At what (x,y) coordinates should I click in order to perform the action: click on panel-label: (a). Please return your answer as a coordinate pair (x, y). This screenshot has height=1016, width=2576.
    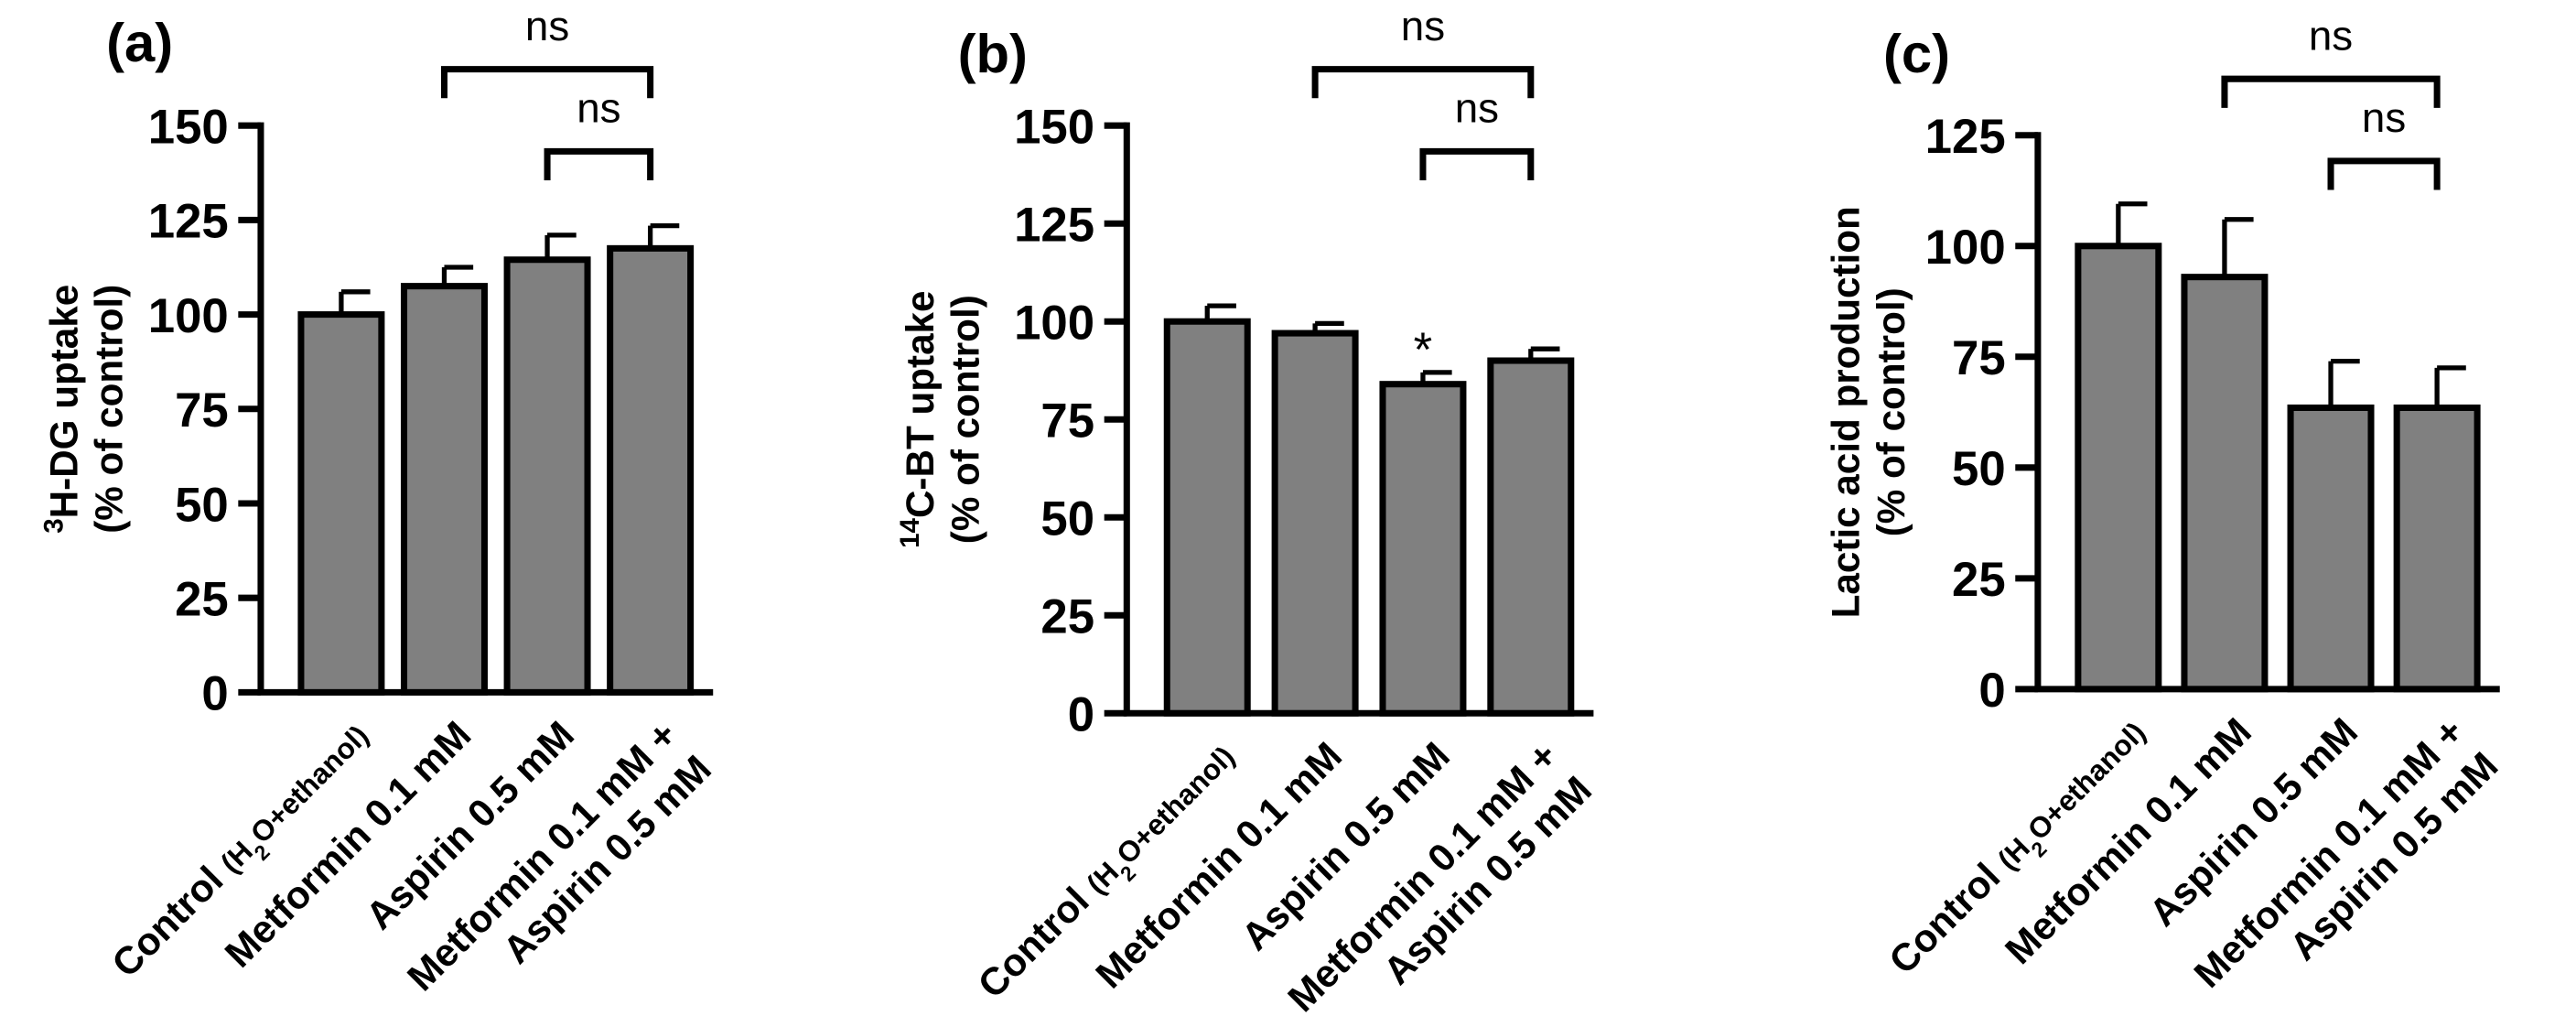
    Looking at the image, I should click on (139, 42).